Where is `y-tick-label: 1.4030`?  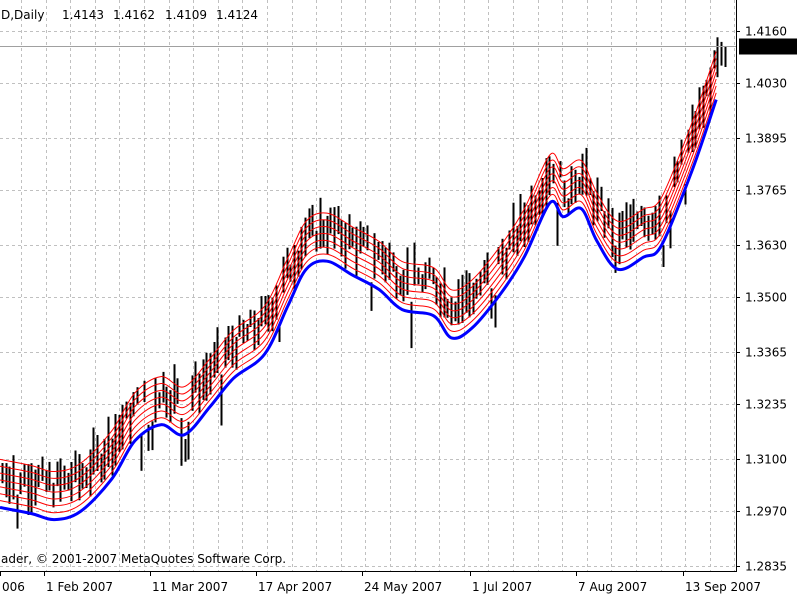 y-tick-label: 1.4030 is located at coordinates (766, 84).